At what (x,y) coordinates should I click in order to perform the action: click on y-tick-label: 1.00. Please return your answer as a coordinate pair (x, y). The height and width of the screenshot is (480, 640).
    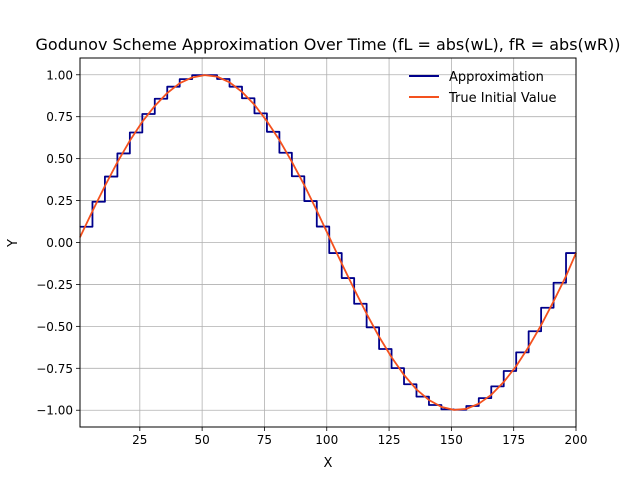
    Looking at the image, I should click on (59, 75).